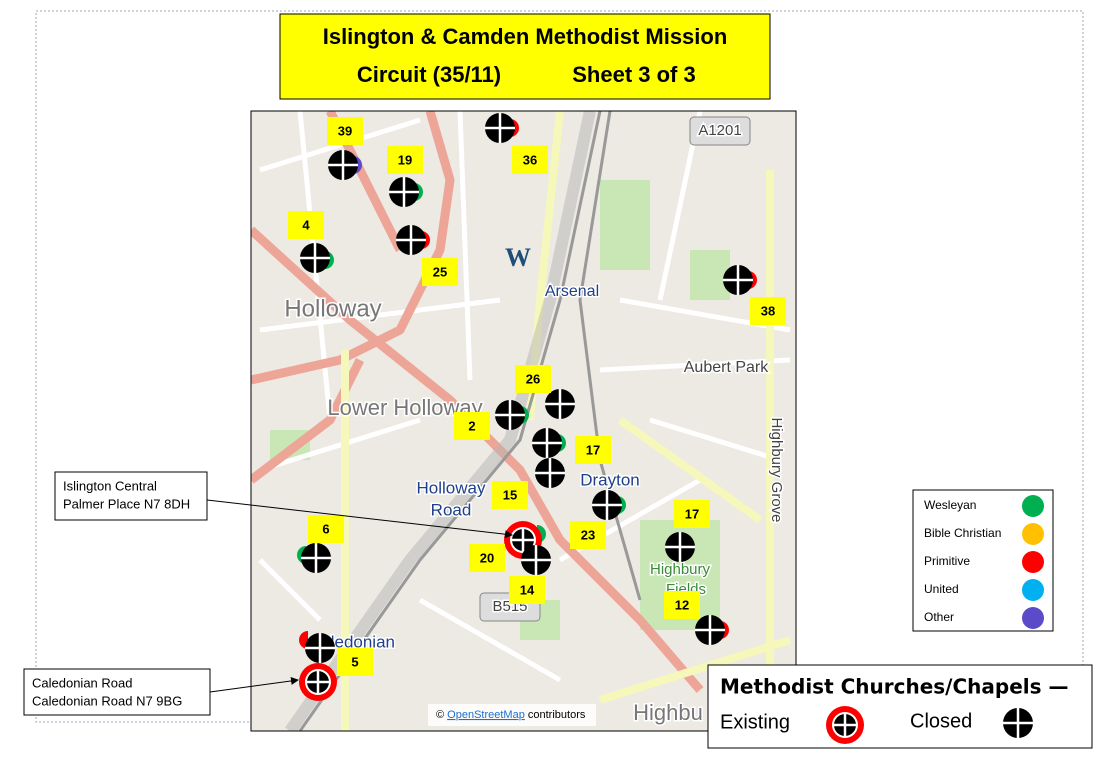 Image resolution: width=1118 pixels, height=764 pixels. I want to click on marker-label: 4, so click(306, 224).